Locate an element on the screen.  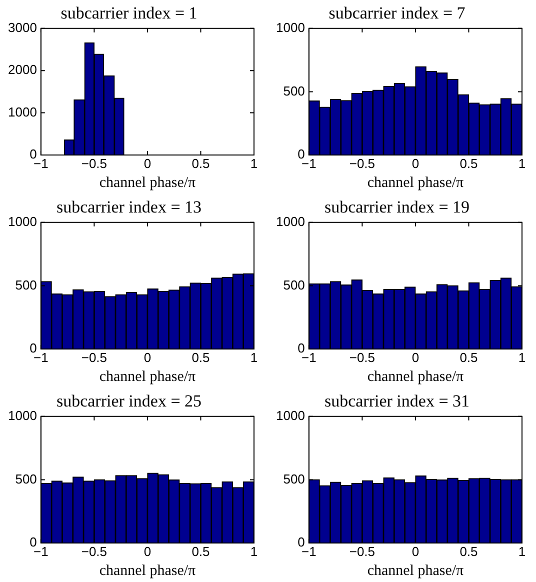
chart-title: subcarrier index = 1 is located at coordinates (129, 13).